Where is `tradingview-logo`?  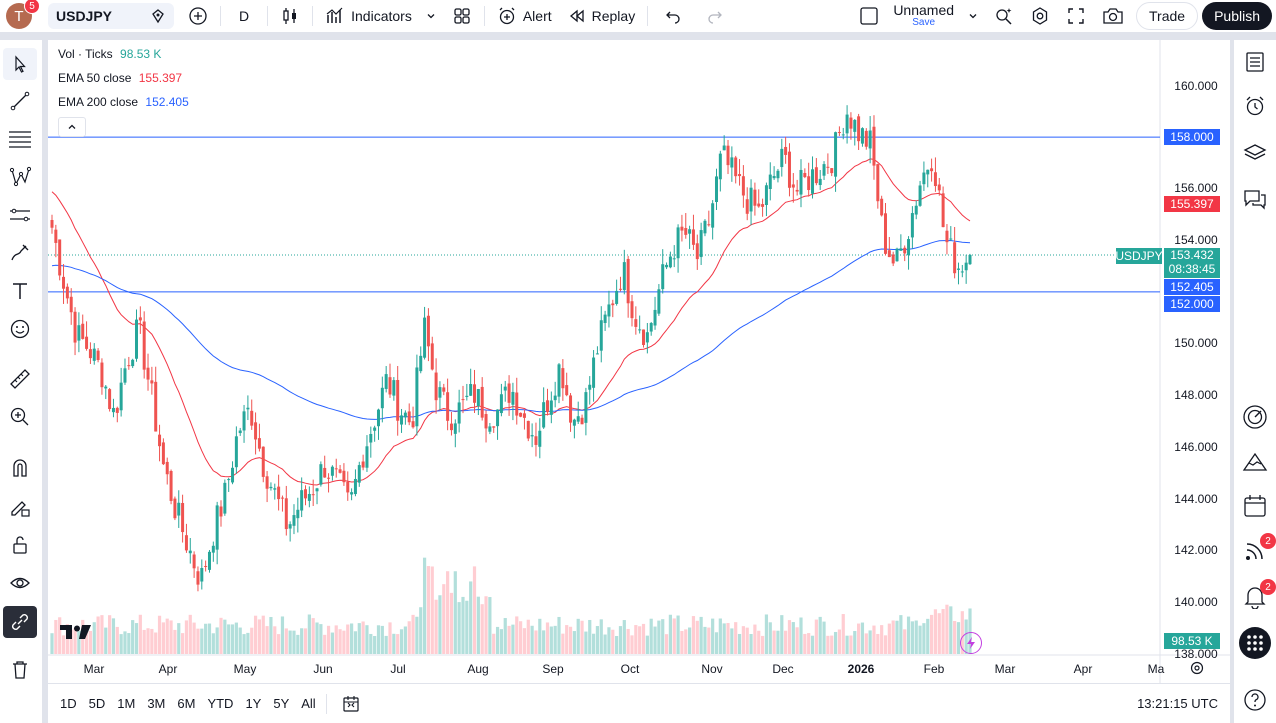
tradingview-logo is located at coordinates (76, 634).